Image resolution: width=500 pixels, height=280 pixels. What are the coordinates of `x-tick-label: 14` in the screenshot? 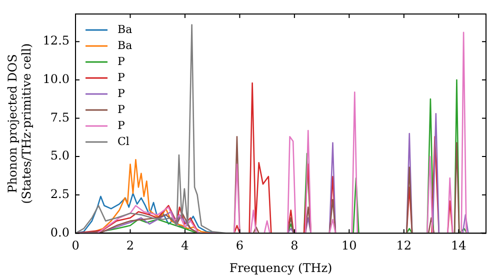 It's located at (458, 245).